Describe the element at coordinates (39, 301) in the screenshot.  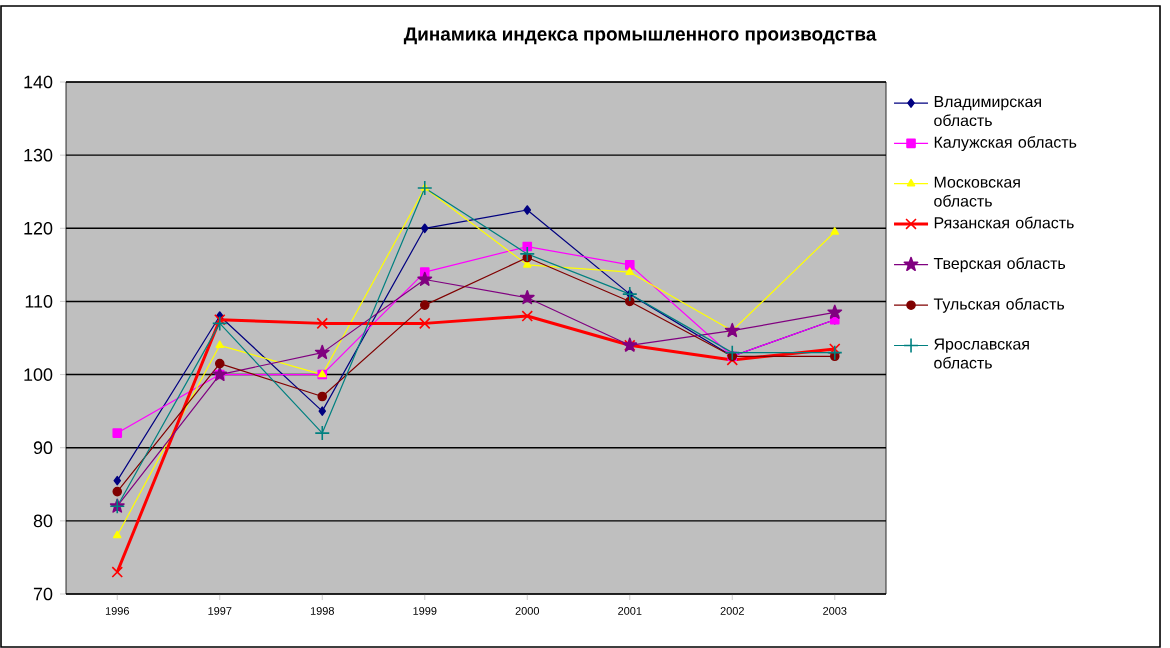
I see `y-tick-label: 110` at that location.